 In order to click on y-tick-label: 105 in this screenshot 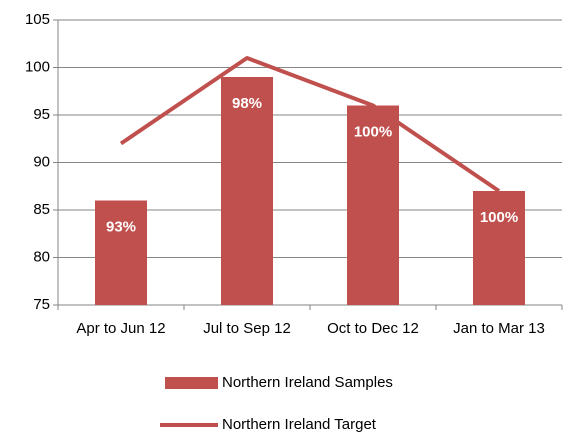, I will do `click(37, 19)`.